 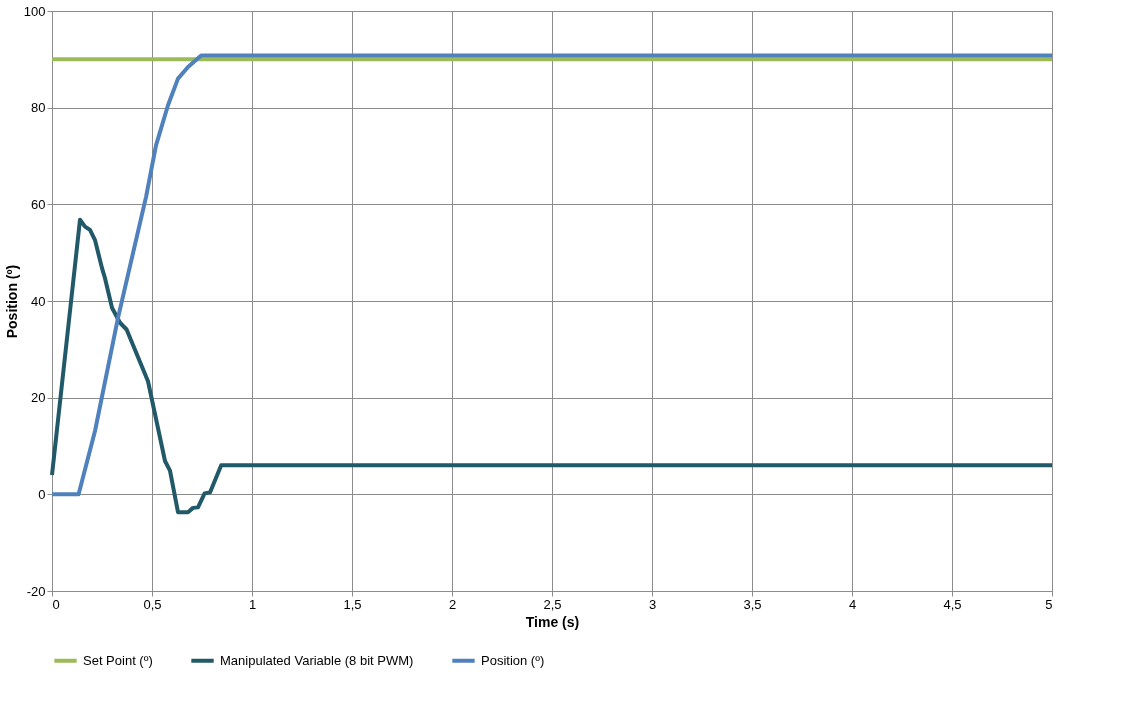 I want to click on y-tick-label: 20, so click(x=38, y=398).